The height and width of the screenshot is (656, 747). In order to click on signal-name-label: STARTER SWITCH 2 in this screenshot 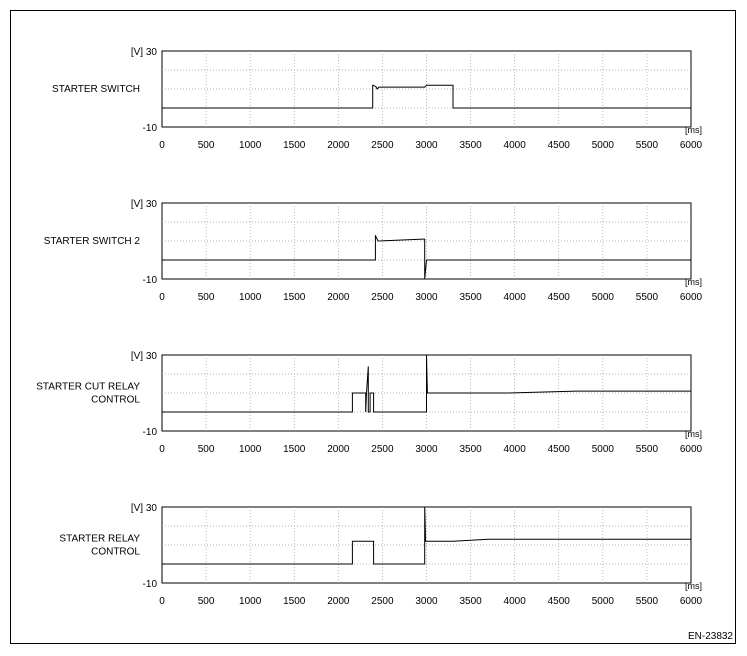, I will do `click(92, 241)`.